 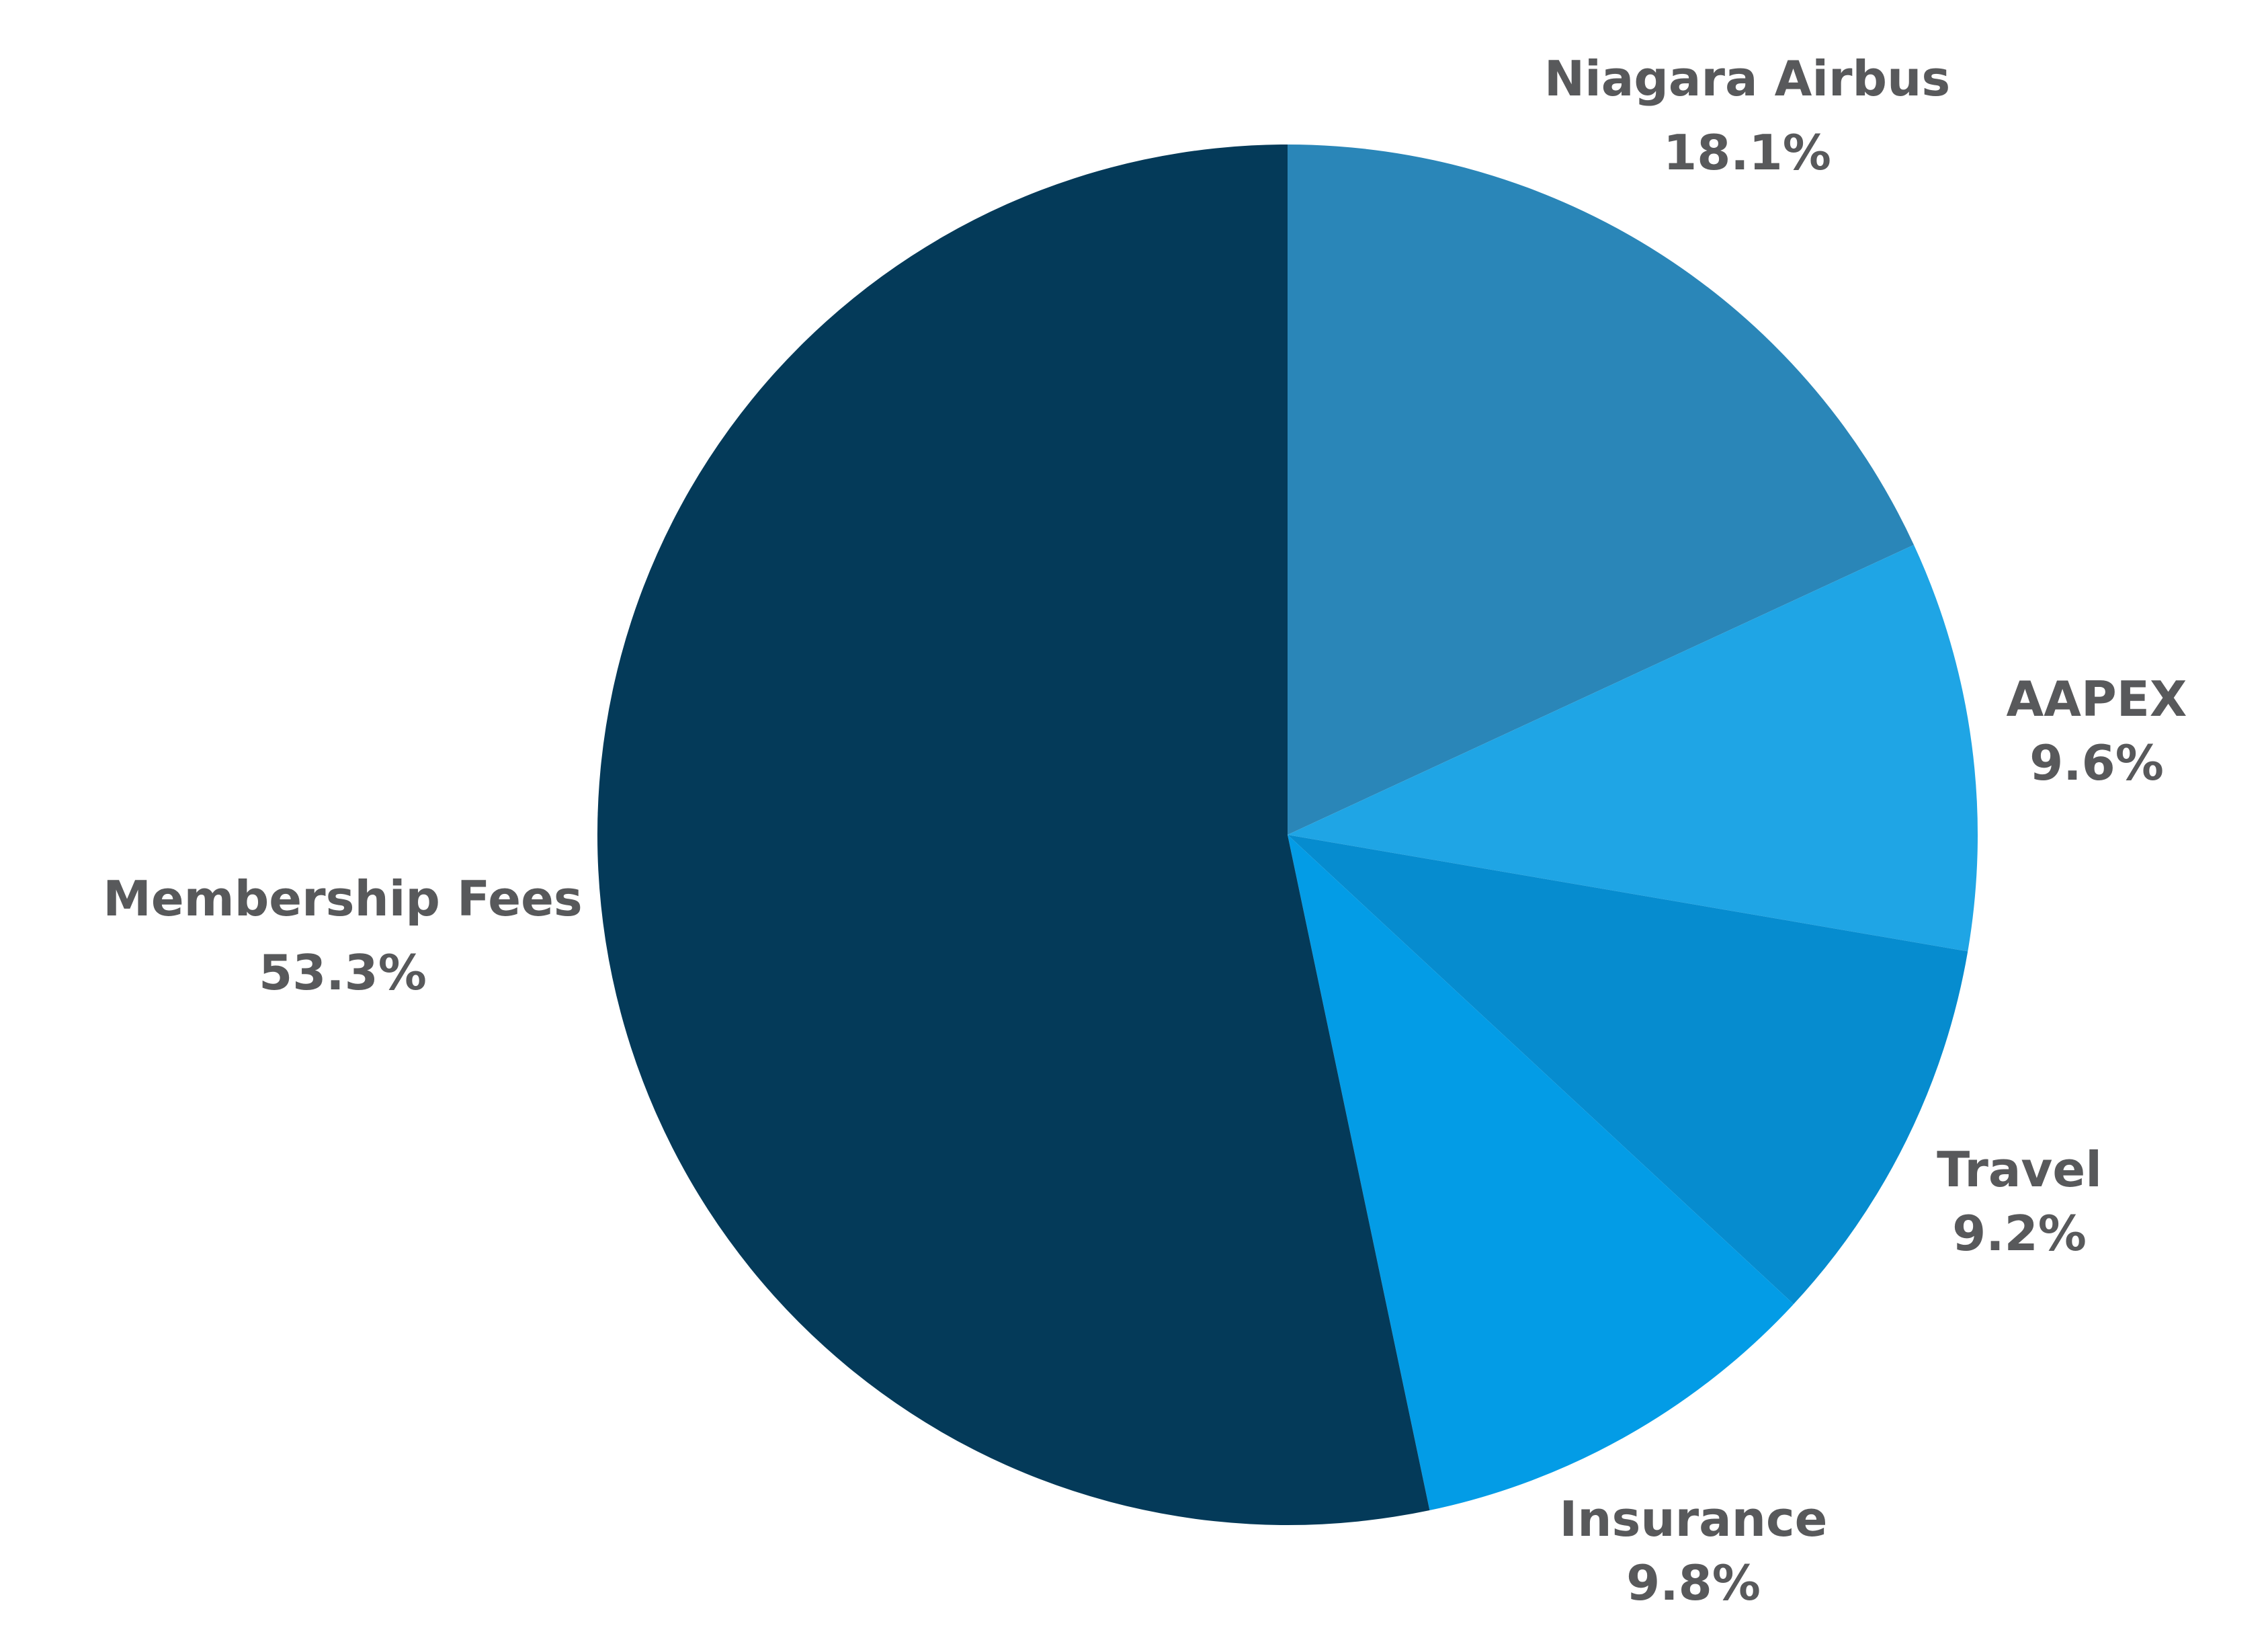 What do you see at coordinates (1633, 748) in the screenshot?
I see `pie-slice-aapex` at bounding box center [1633, 748].